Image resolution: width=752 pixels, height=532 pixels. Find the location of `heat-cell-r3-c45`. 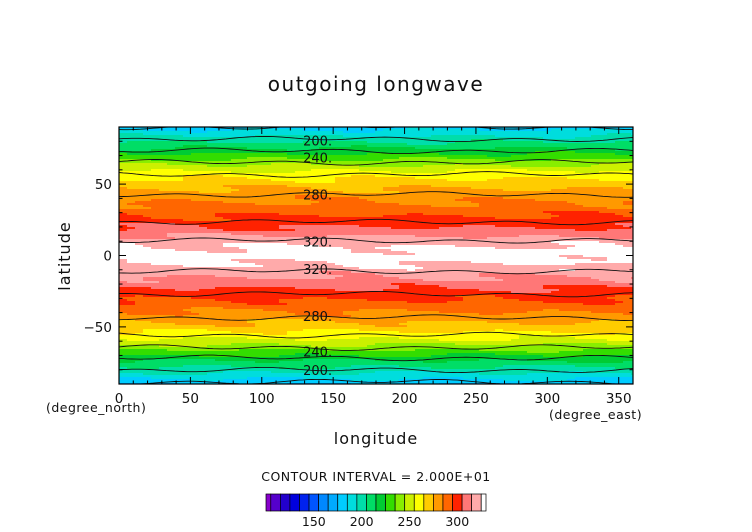

heat-cell-r3-c45 is located at coordinates (483, 134).